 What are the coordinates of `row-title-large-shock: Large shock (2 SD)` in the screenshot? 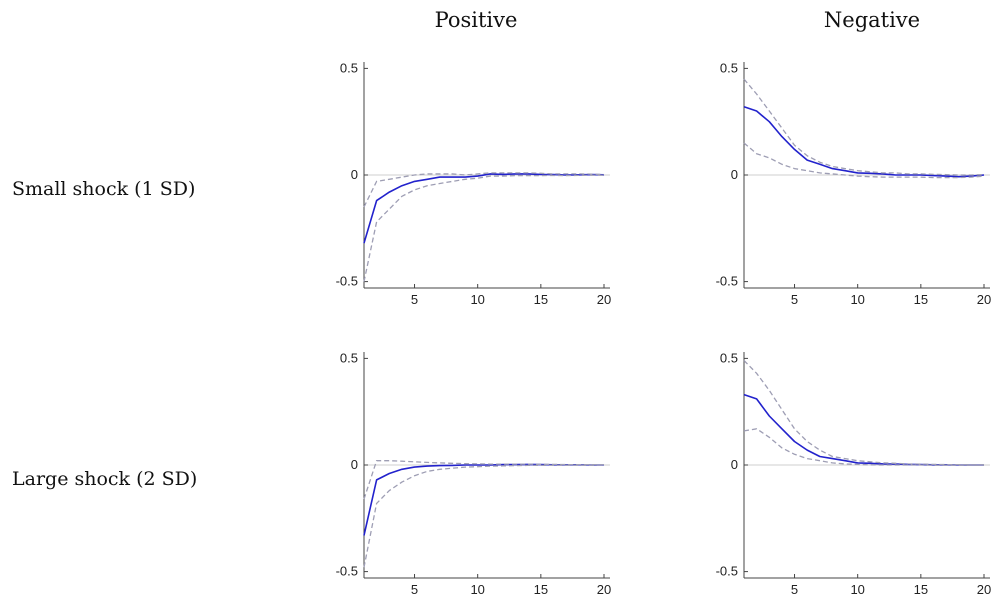 It's located at (105, 479).